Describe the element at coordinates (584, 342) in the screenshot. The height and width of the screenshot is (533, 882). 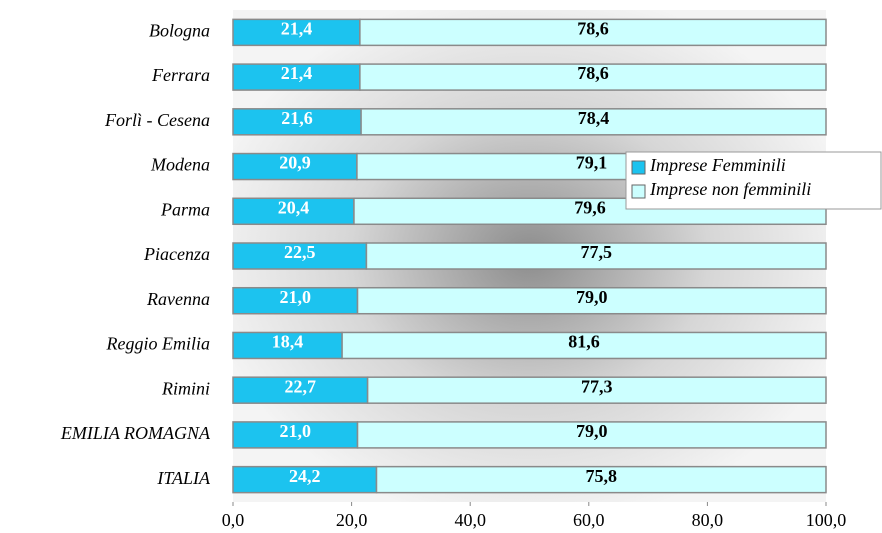
I see `value-label: 81,6` at that location.